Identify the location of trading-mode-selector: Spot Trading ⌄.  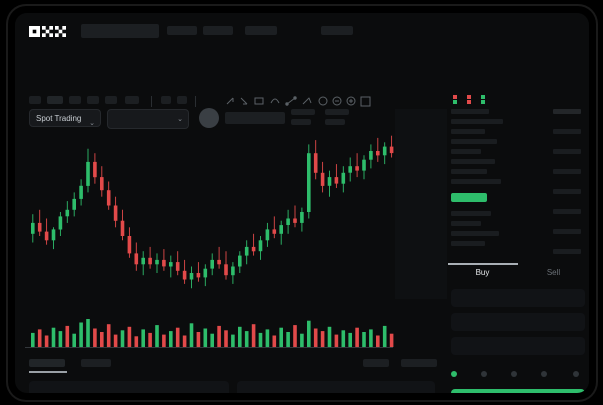
(65, 118).